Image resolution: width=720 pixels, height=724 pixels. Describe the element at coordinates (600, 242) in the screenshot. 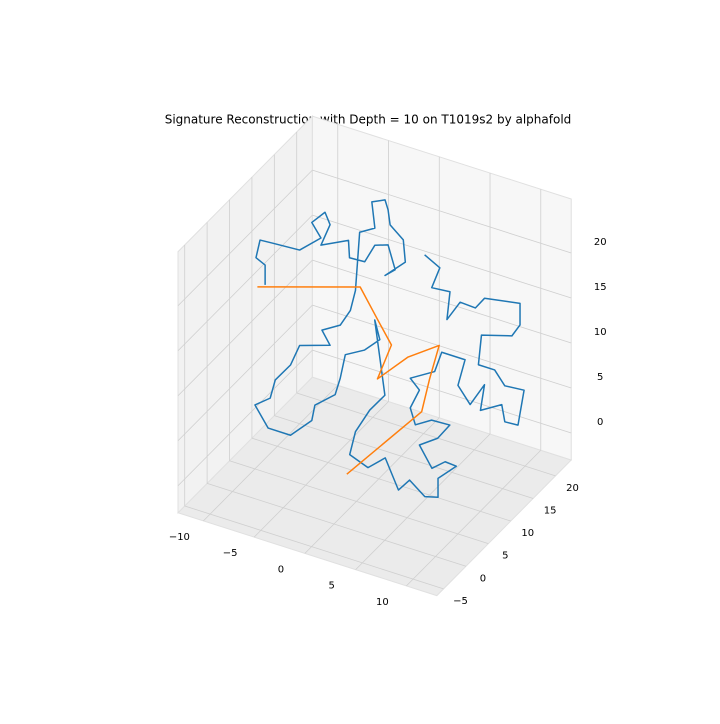

I see `z-tick-label: 20` at that location.